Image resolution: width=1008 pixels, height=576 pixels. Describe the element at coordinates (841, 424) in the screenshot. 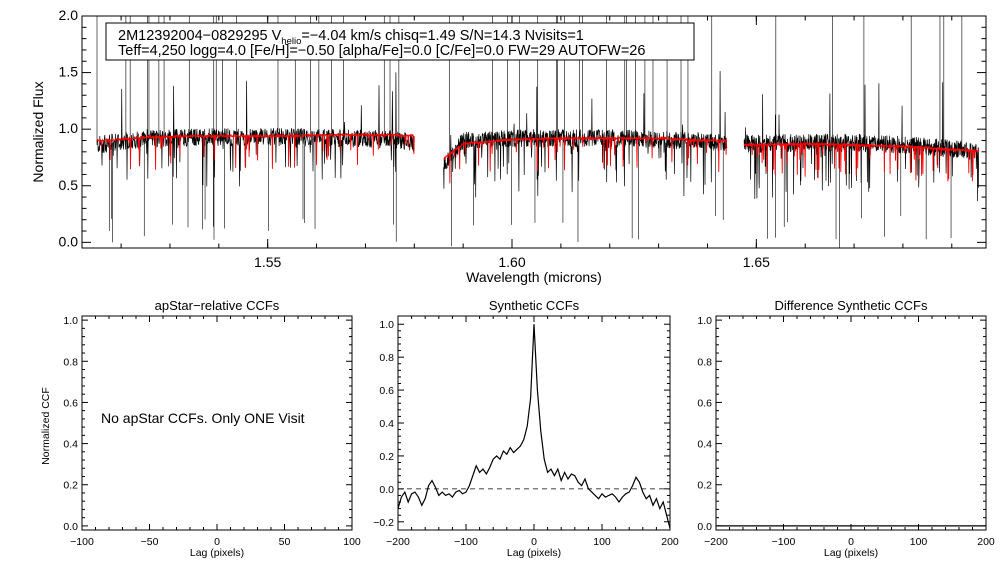

I see `difference-y-axis: 0.0 0.2 0.4 0.6 0.8 1.0` at that location.